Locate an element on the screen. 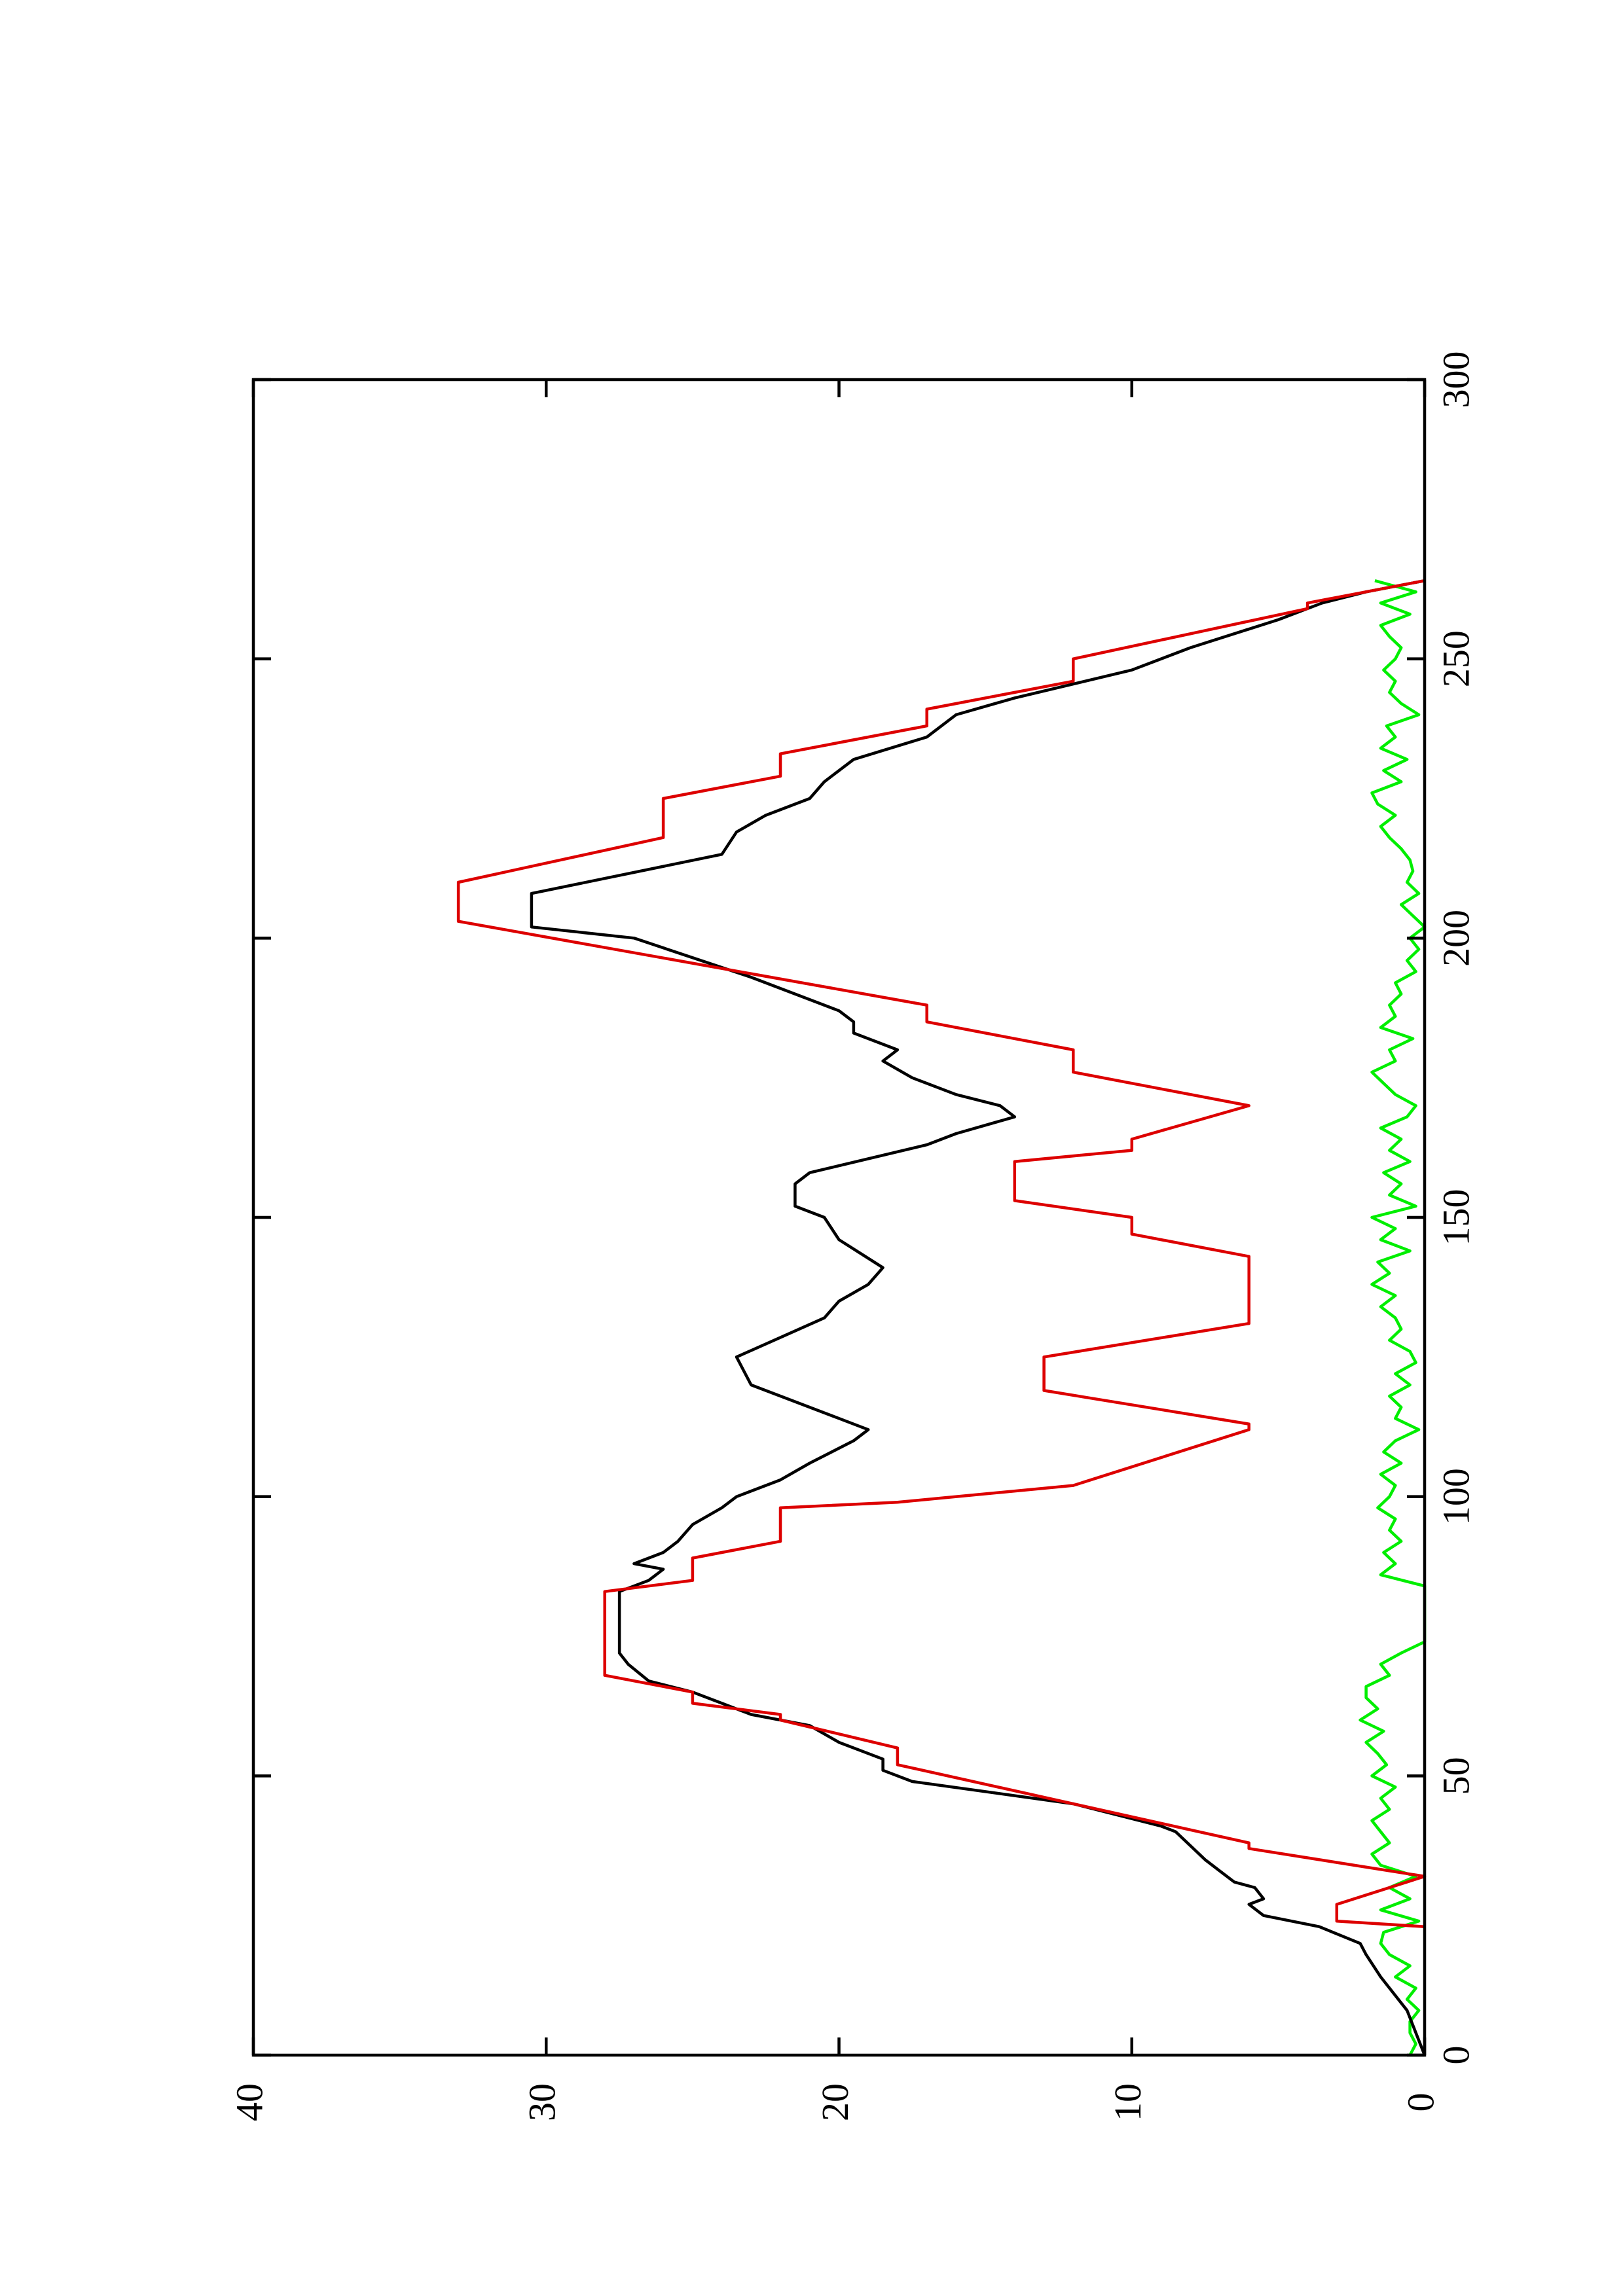 The height and width of the screenshot is (2296, 1623). x-tick-label: 100 is located at coordinates (1455, 1496).